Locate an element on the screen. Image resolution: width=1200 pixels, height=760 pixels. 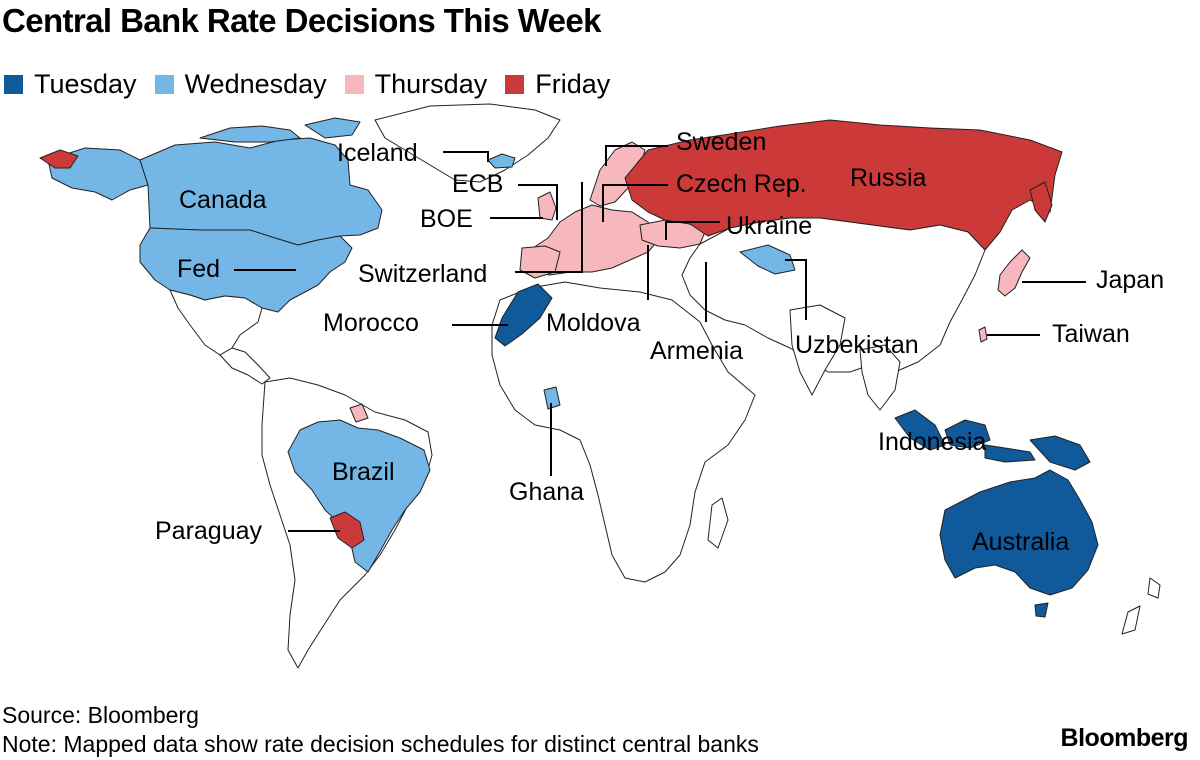
region-russia is located at coordinates (843, 185).